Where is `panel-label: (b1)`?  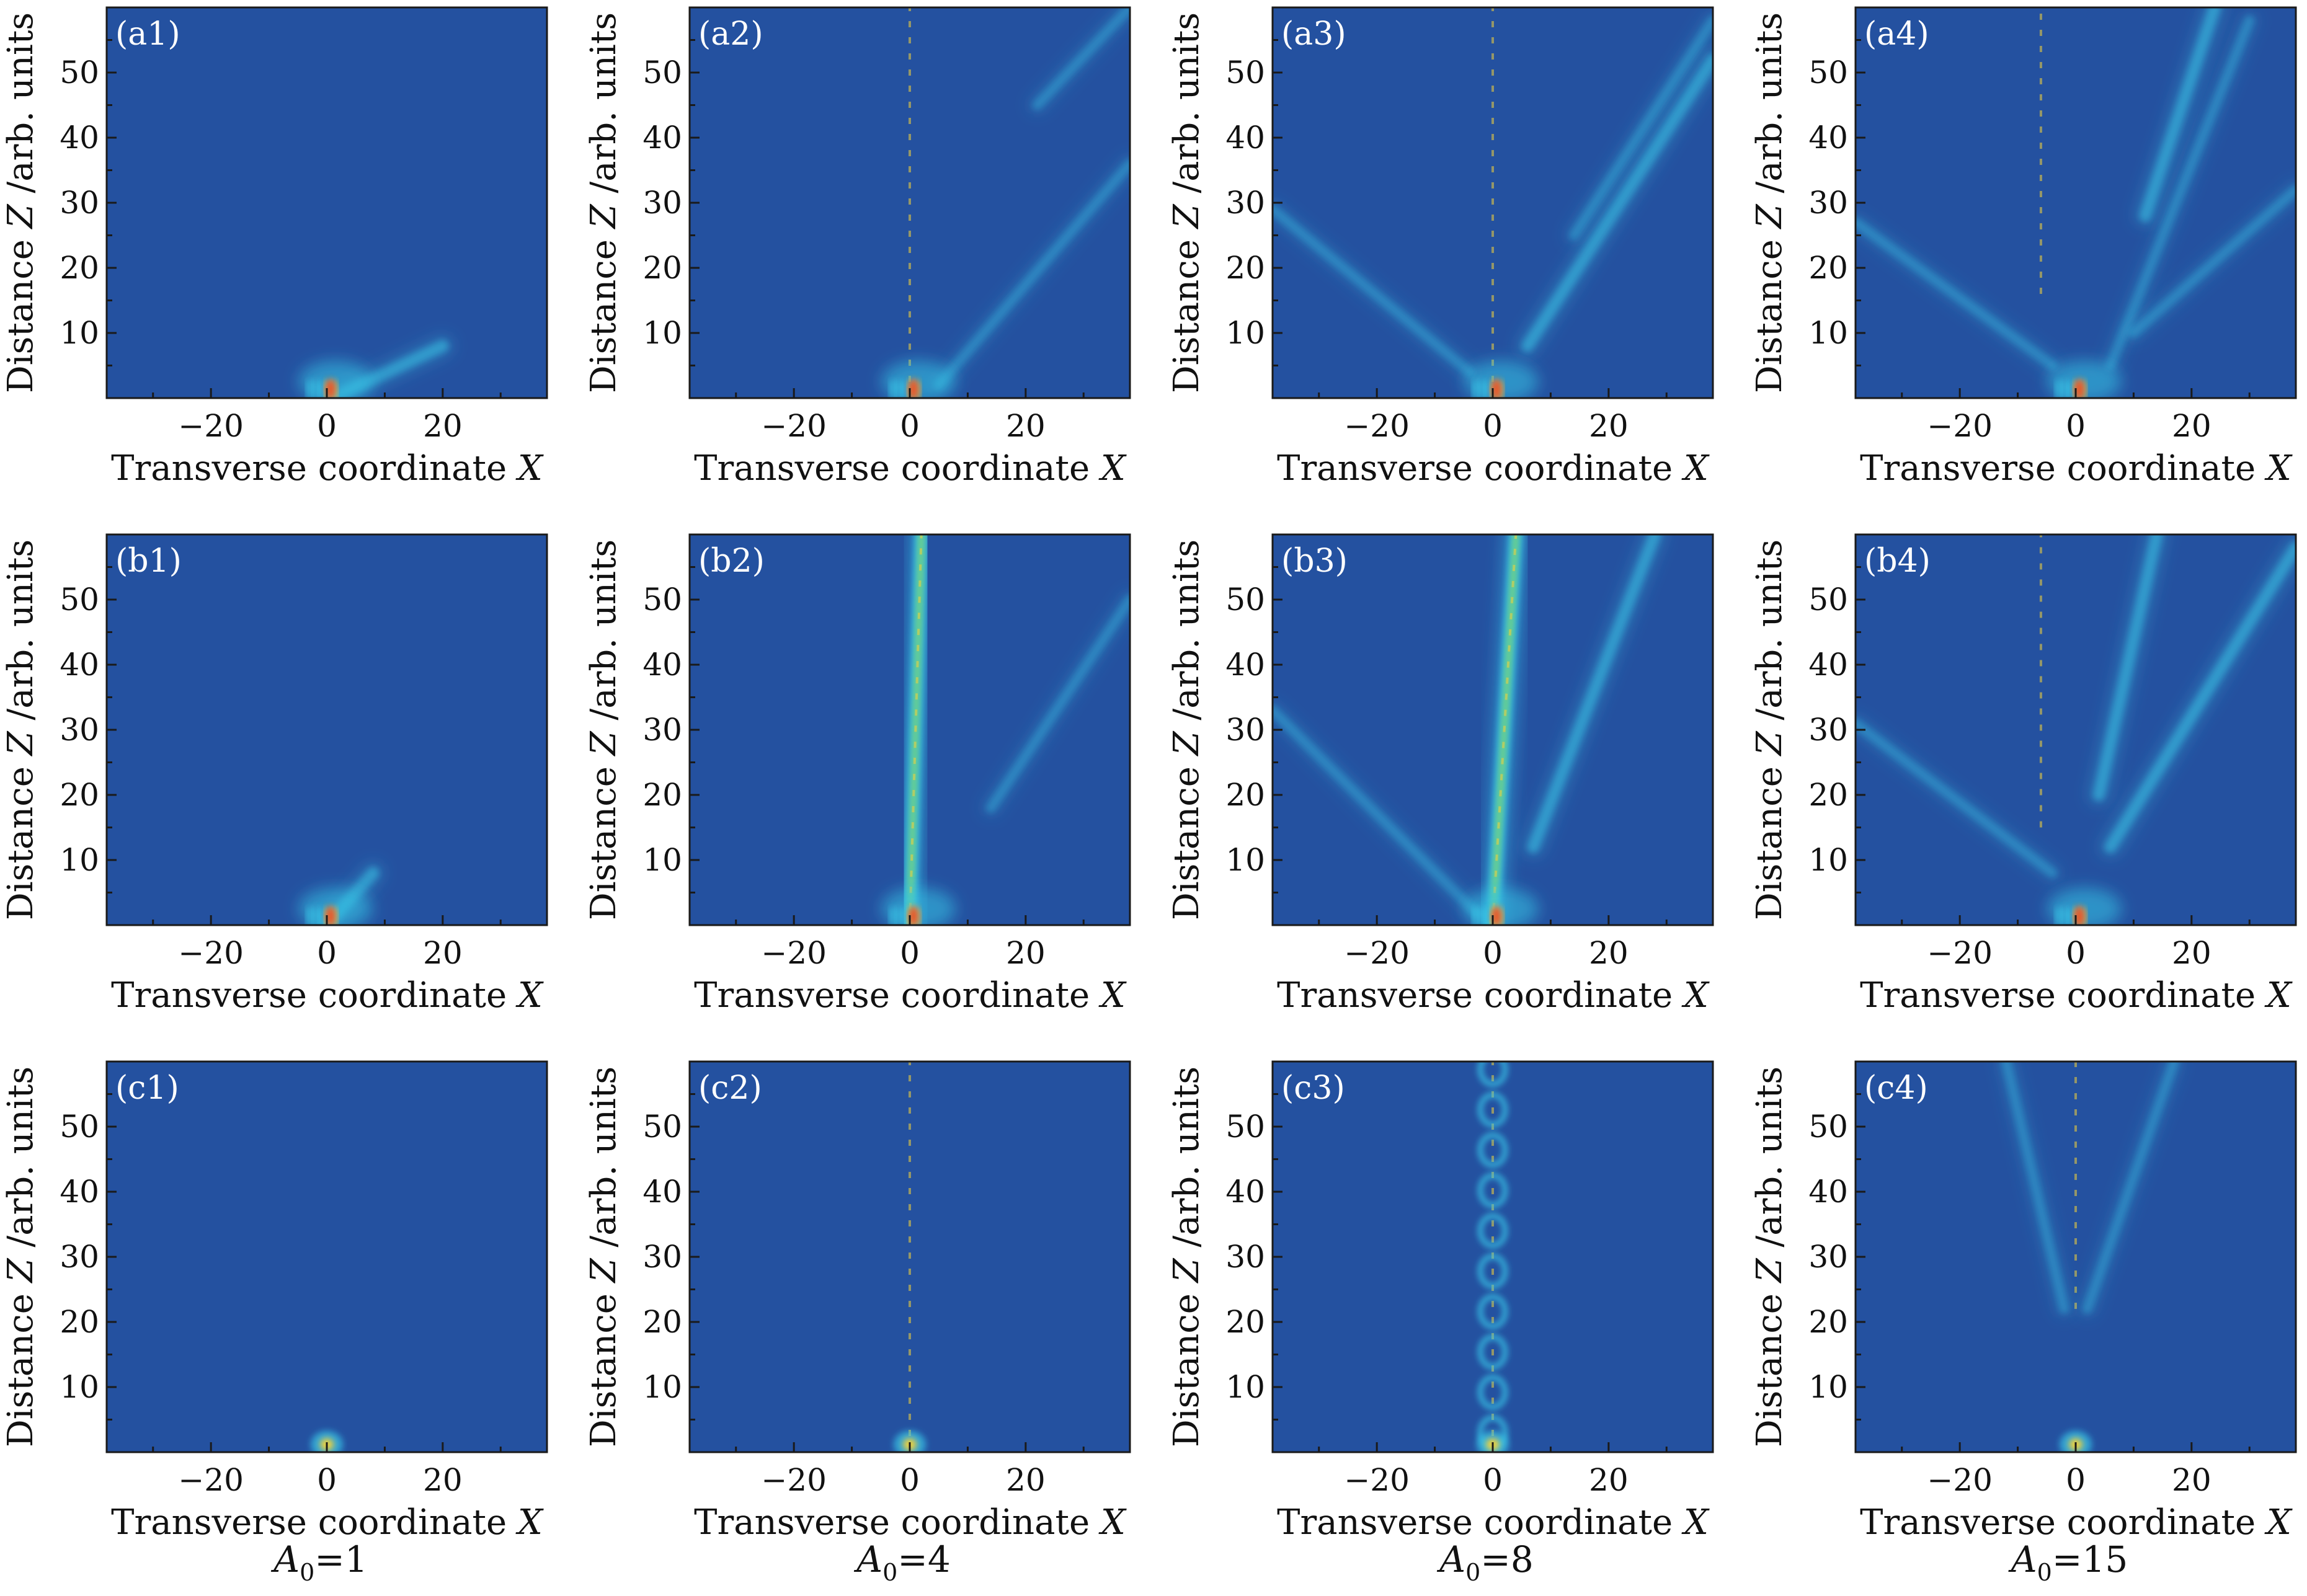 panel-label: (b1) is located at coordinates (148, 561).